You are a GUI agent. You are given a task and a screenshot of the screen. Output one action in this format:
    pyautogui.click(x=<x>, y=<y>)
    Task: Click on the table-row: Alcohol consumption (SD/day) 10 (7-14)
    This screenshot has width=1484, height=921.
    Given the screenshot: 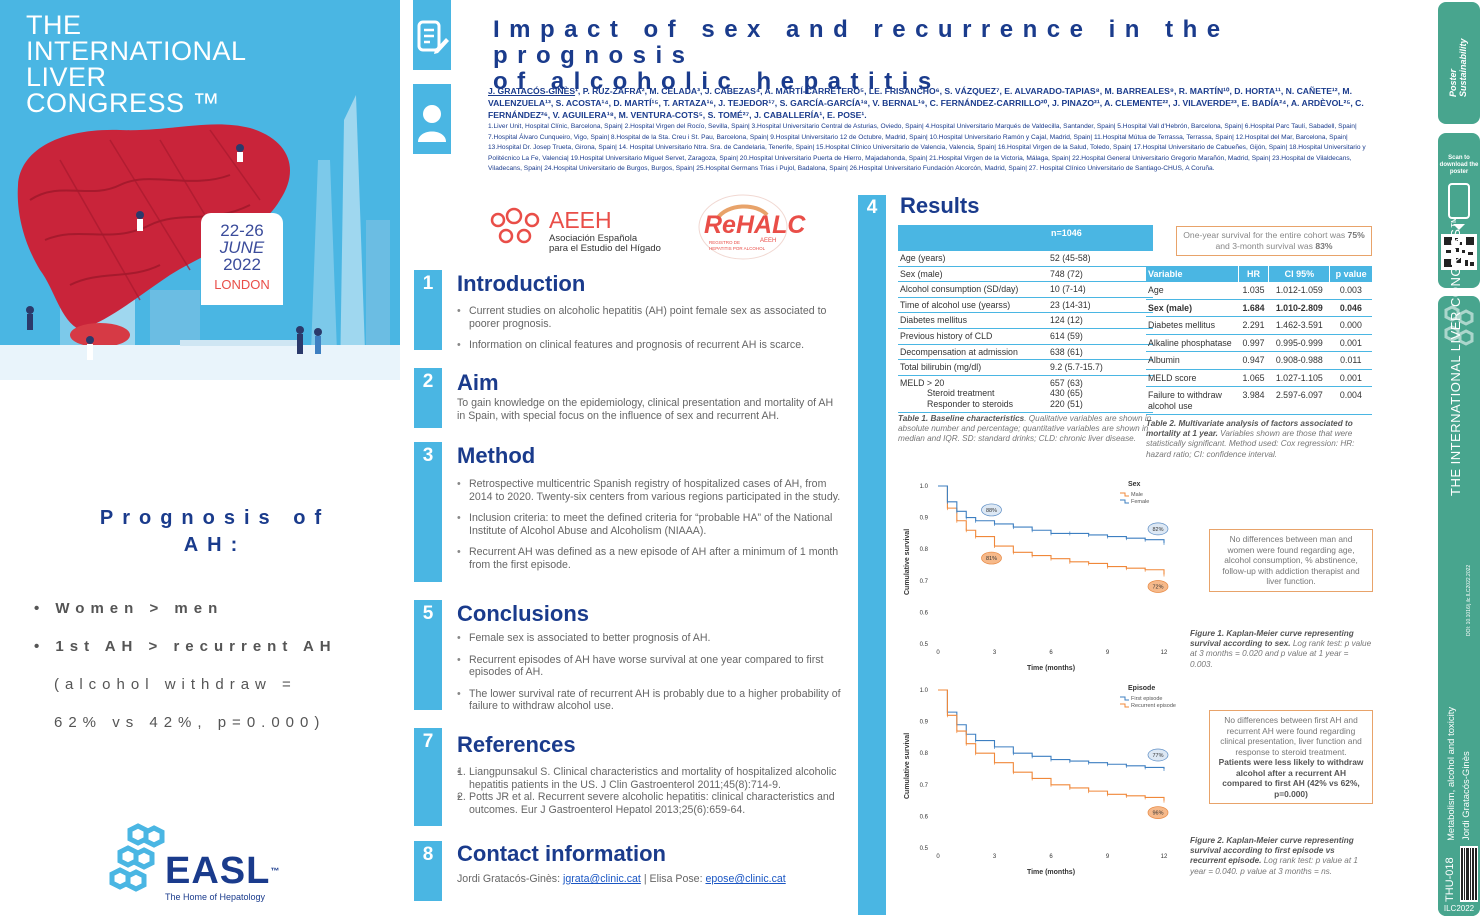 What is the action you would take?
    pyautogui.click(x=1025, y=289)
    